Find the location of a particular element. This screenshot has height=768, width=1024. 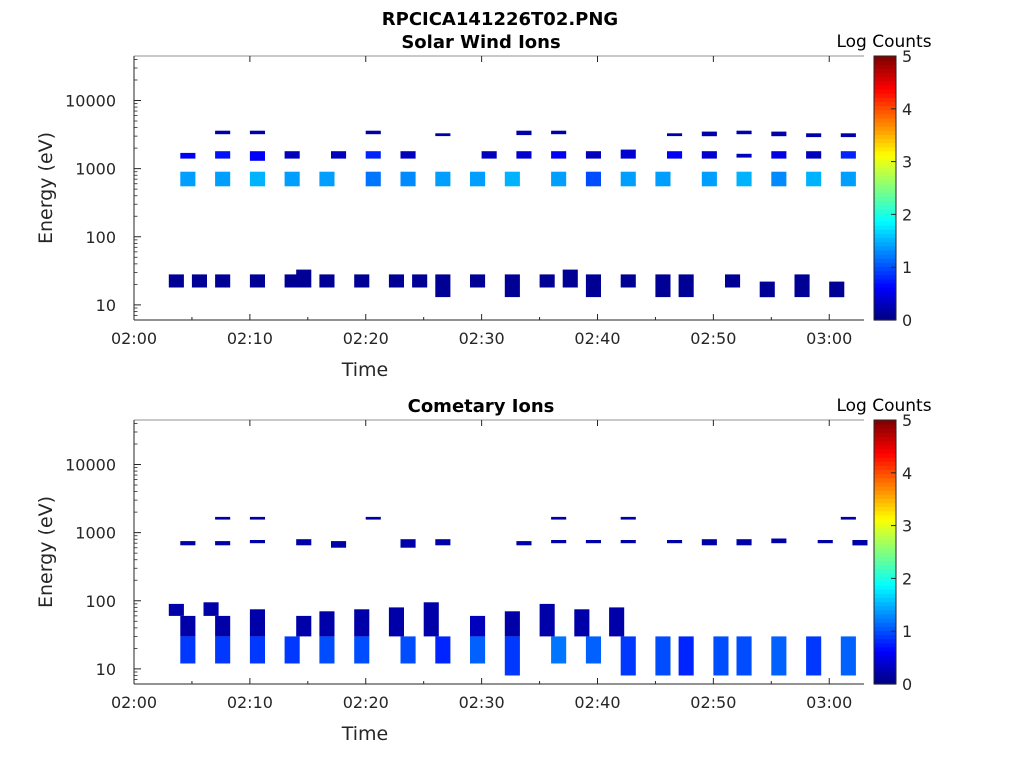

colorbar-tick-label: 5 is located at coordinates (907, 56).